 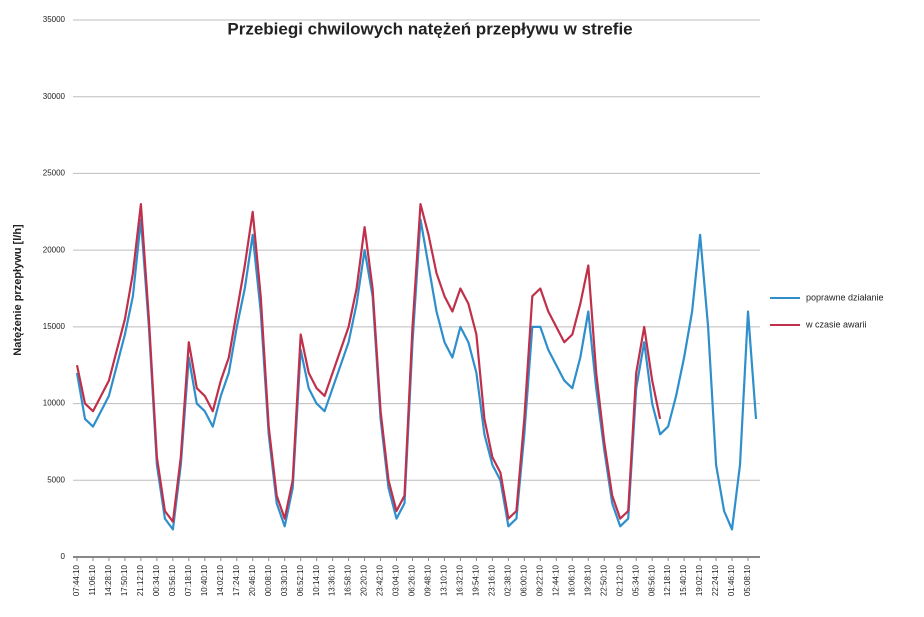 I want to click on x-tick-label: 19:28:10, so click(x=587, y=580).